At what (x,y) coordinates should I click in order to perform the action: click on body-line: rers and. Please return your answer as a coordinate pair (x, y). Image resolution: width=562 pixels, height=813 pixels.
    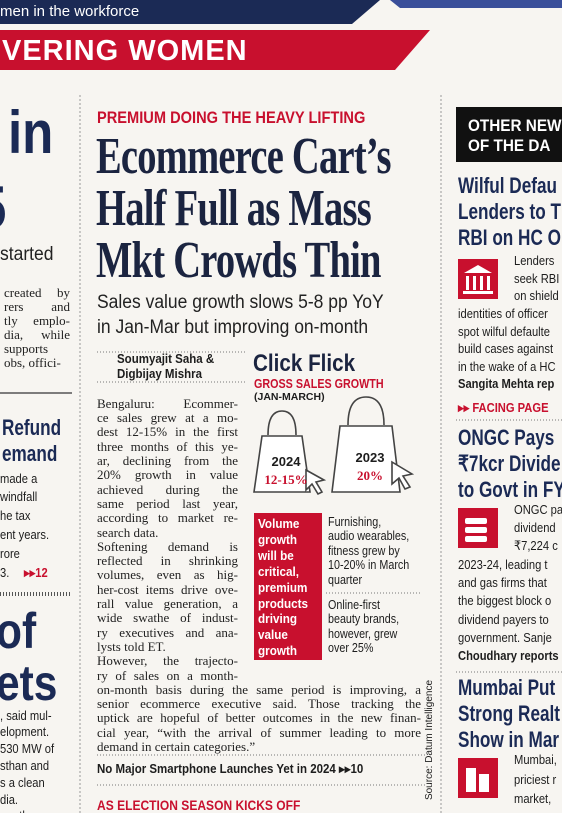
    Looking at the image, I should click on (37, 306).